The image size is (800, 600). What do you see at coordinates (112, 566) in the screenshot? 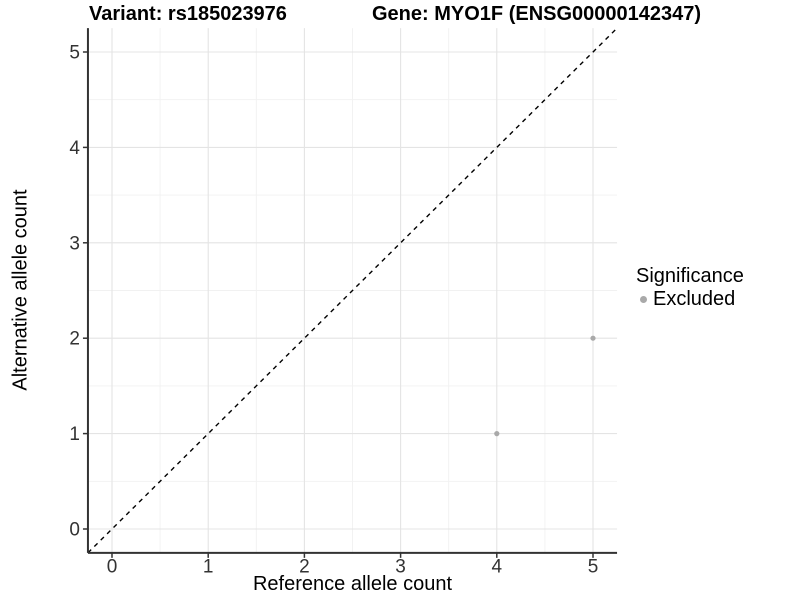
I see `x-tick-label: 0` at bounding box center [112, 566].